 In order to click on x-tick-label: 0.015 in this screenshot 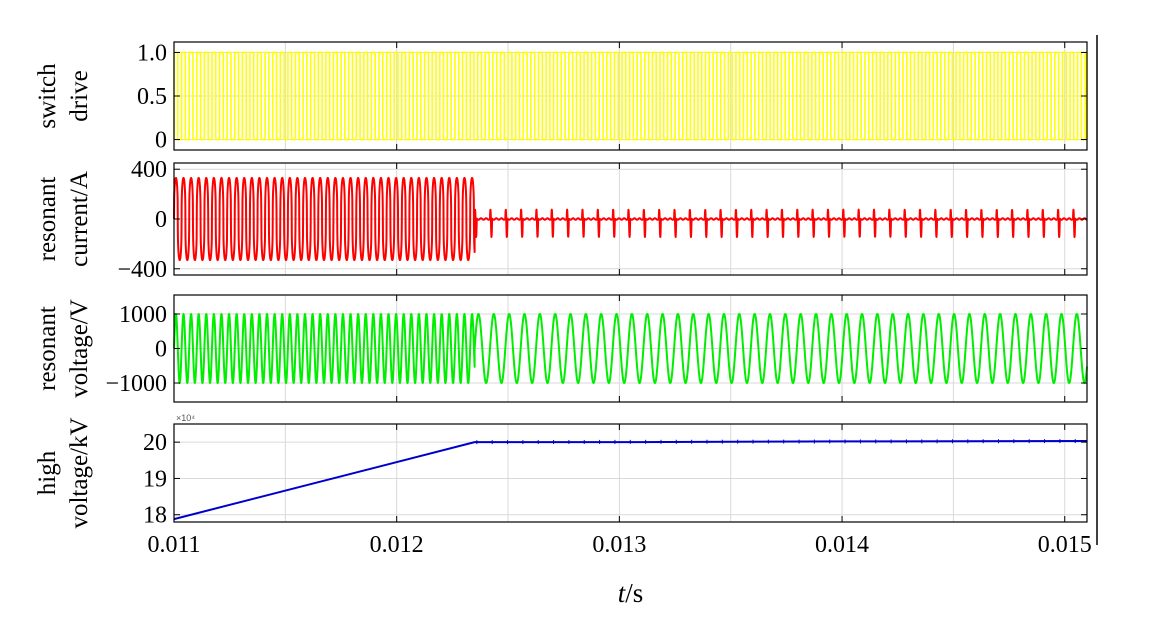, I will do `click(1065, 545)`.